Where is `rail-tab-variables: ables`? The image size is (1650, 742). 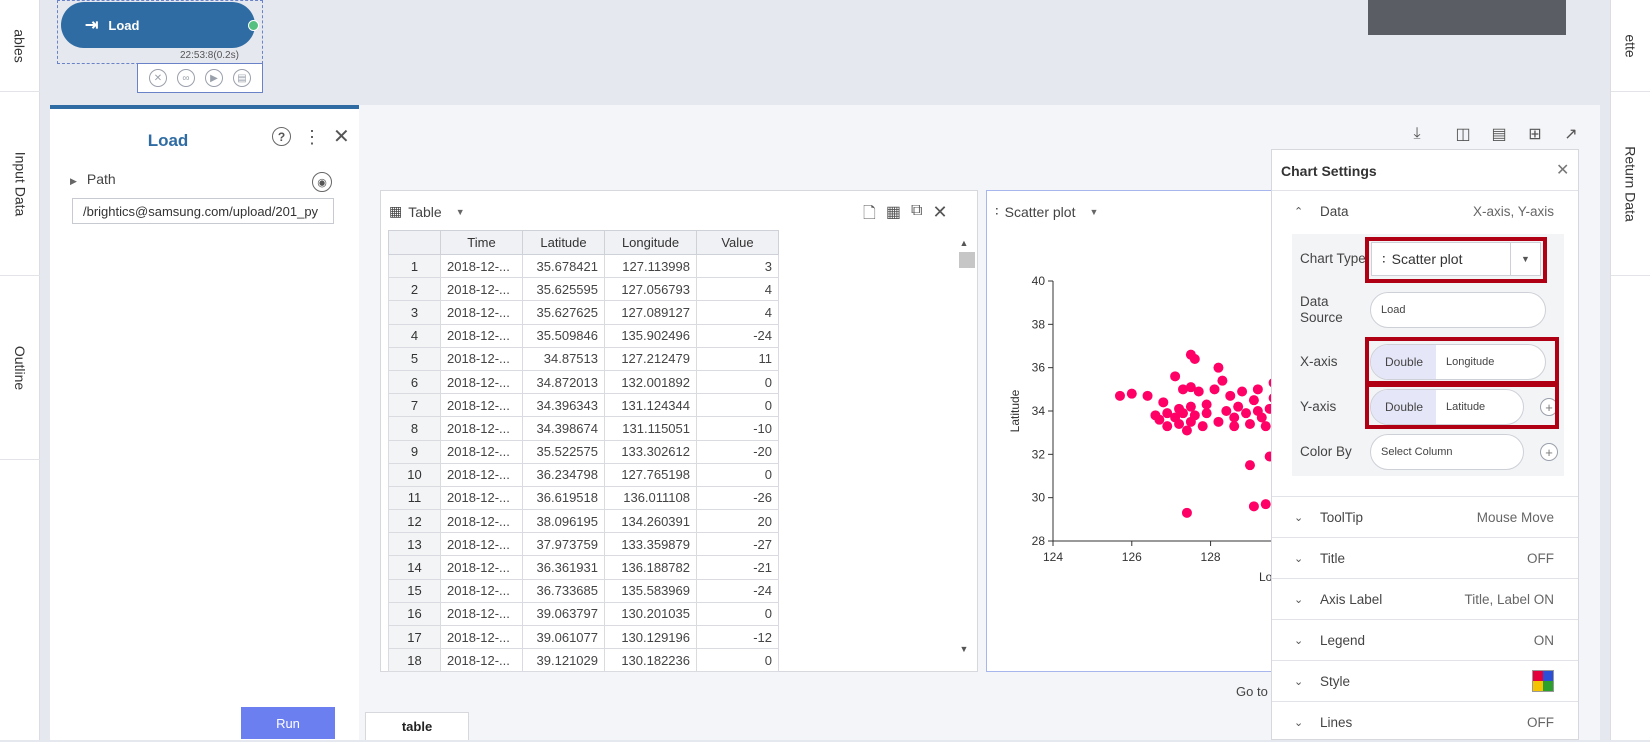 rail-tab-variables: ables is located at coordinates (20, 46).